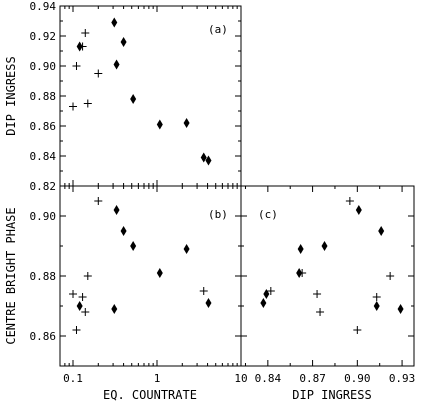 This screenshot has height=405, width=421. Describe the element at coordinates (11, 275) in the screenshot. I see `y-axis-label-bottom: CENTRE BRIGHT PHASE` at that location.